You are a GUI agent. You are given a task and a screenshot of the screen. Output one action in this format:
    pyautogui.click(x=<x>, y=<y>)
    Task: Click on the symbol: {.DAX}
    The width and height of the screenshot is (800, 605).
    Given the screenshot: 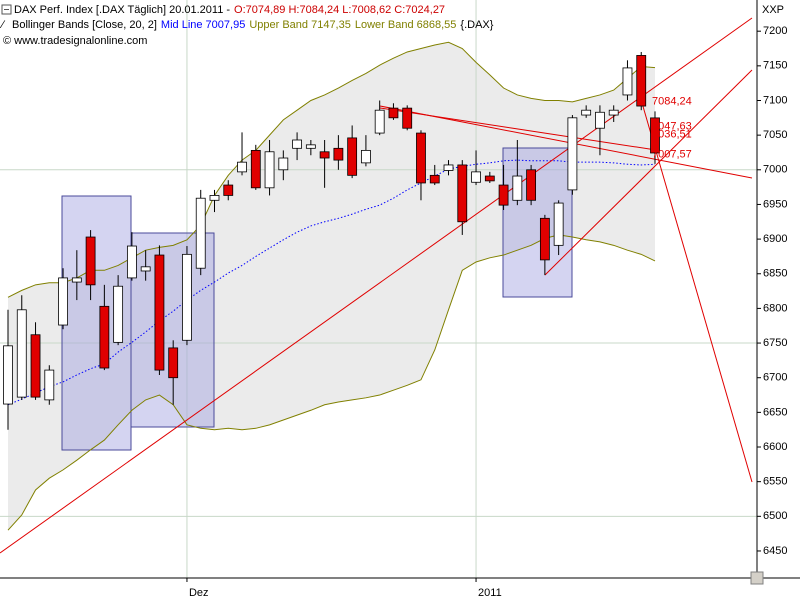 What is the action you would take?
    pyautogui.click(x=476, y=25)
    